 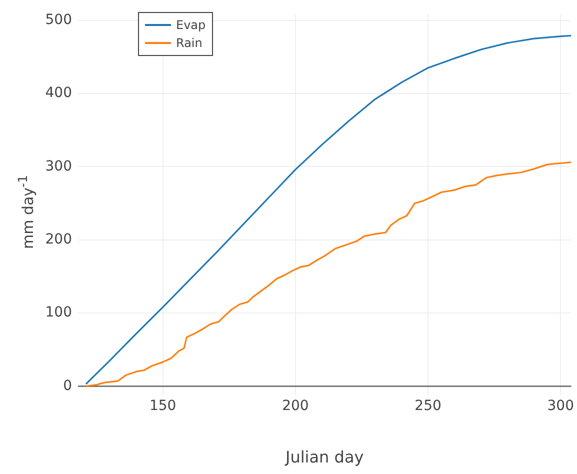 I want to click on y-tick-label: 200, so click(x=58, y=239).